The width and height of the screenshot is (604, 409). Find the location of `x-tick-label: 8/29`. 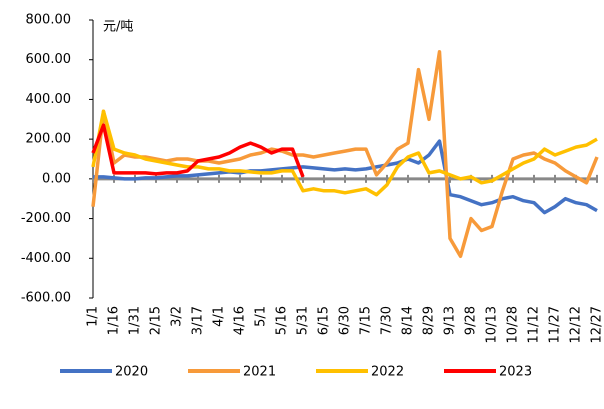

x-tick-label: 8/29 is located at coordinates (429, 320).